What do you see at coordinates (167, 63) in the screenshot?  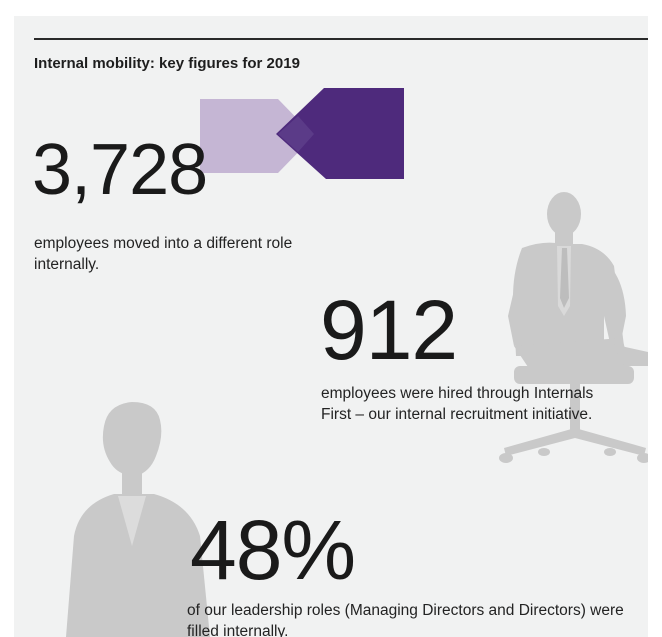 I see `page-title: Internal mobility: key figures for 2019` at bounding box center [167, 63].